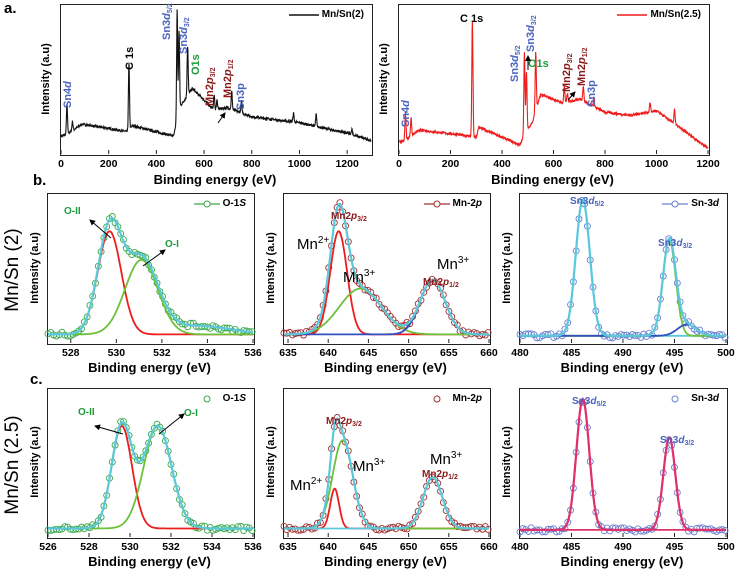 This screenshot has height=573, width=738. What do you see at coordinates (313, 244) in the screenshot?
I see `label-mn2plus: Mn2+` at bounding box center [313, 244].